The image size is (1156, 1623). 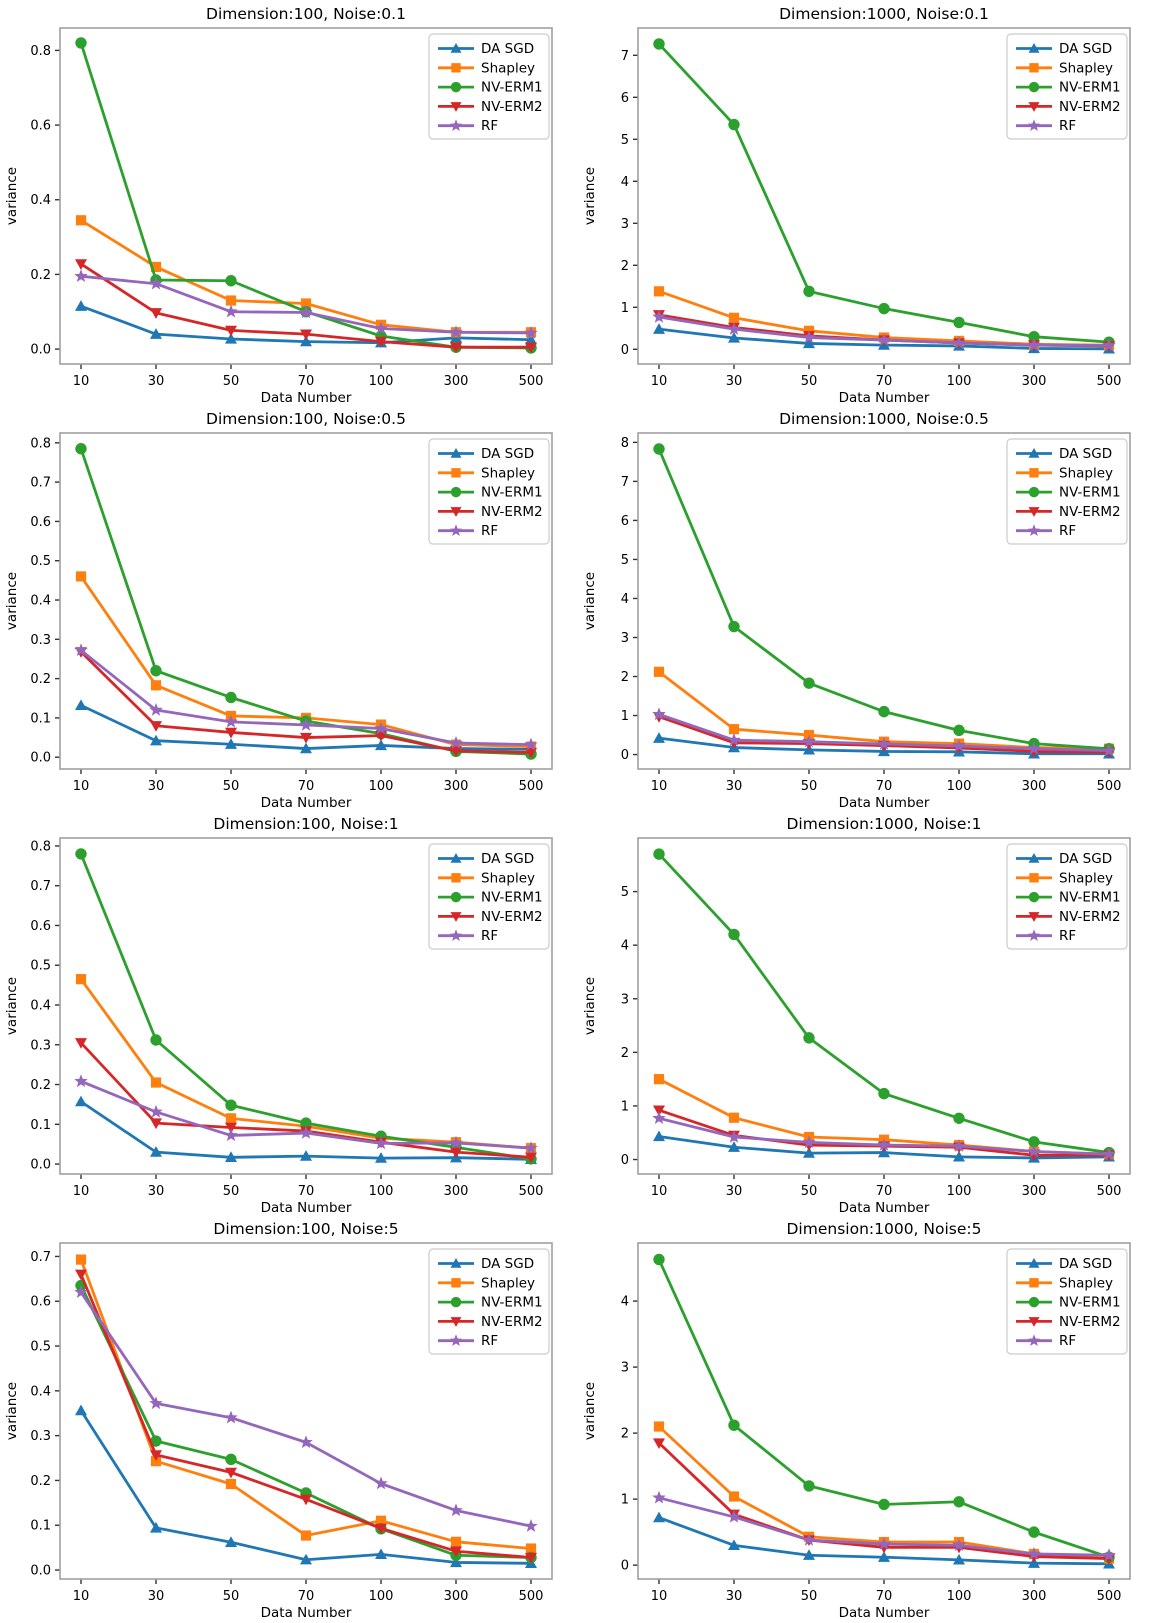 I want to click on x-axis: 10 30 50 70 100 300 500, so click(x=308, y=1186).